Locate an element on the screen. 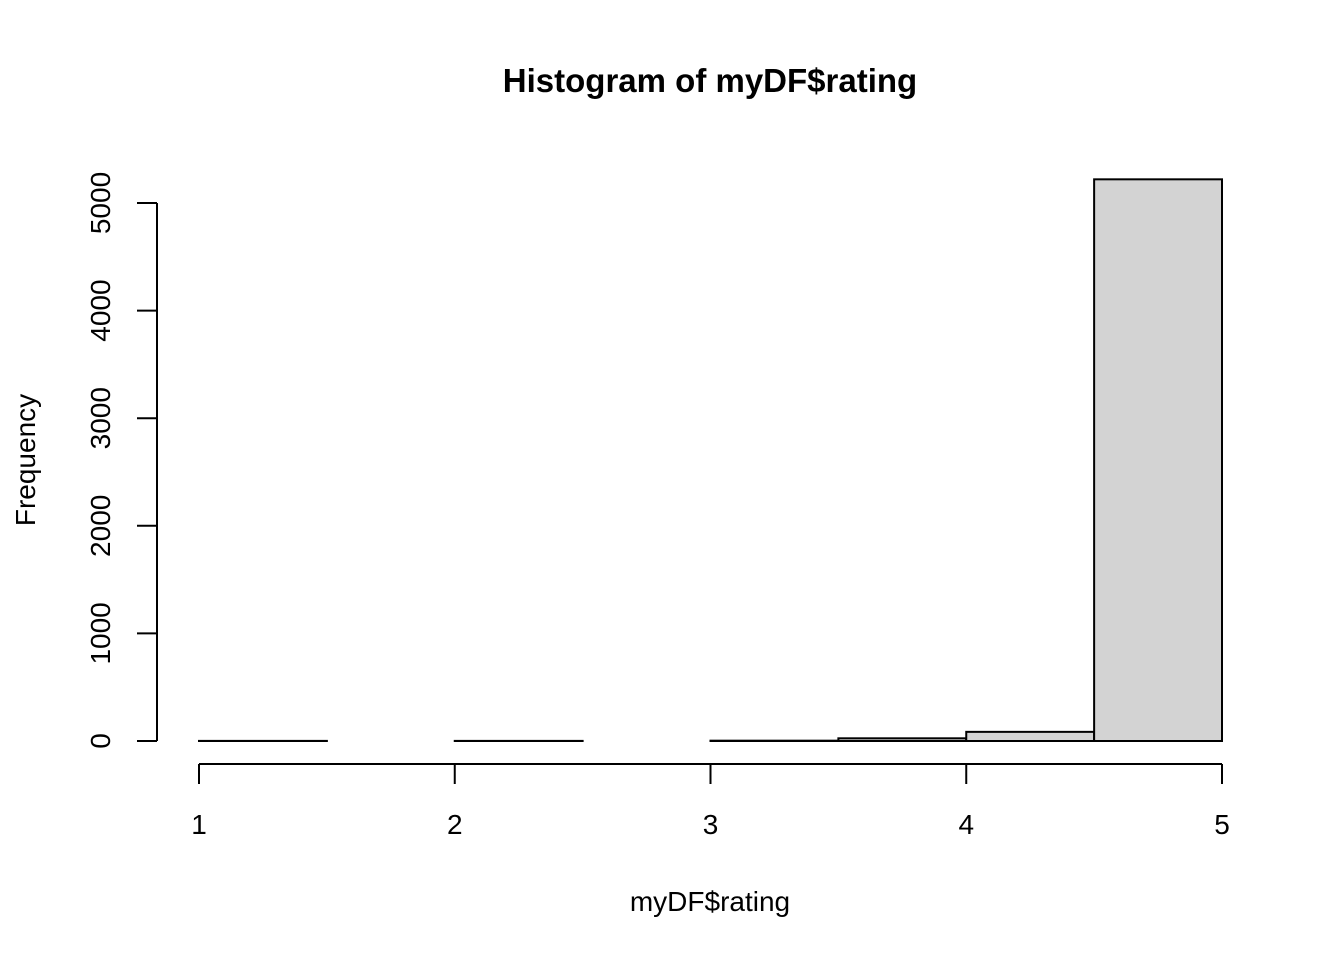 The image size is (1344, 960). y-tick-label: 3000 is located at coordinates (100, 418).